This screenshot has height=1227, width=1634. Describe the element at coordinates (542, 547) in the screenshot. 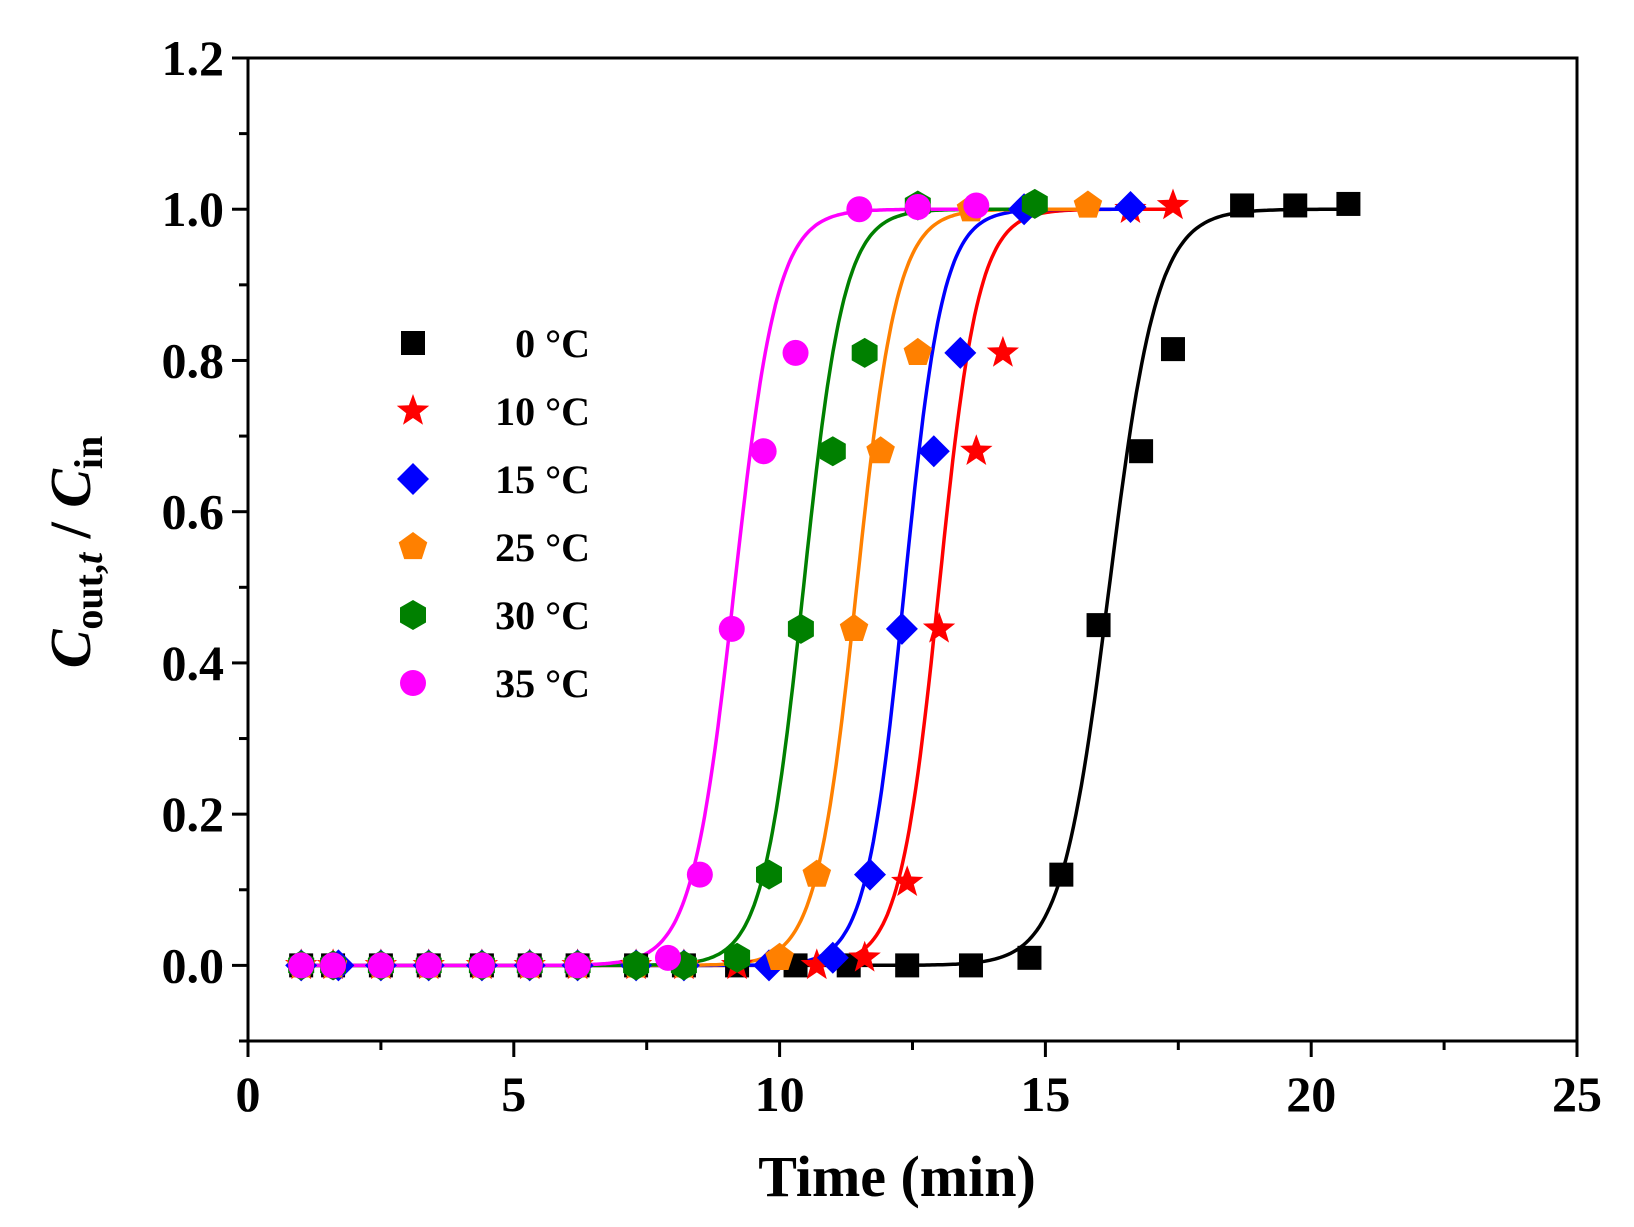

I see `legend-label: 25 °C` at that location.